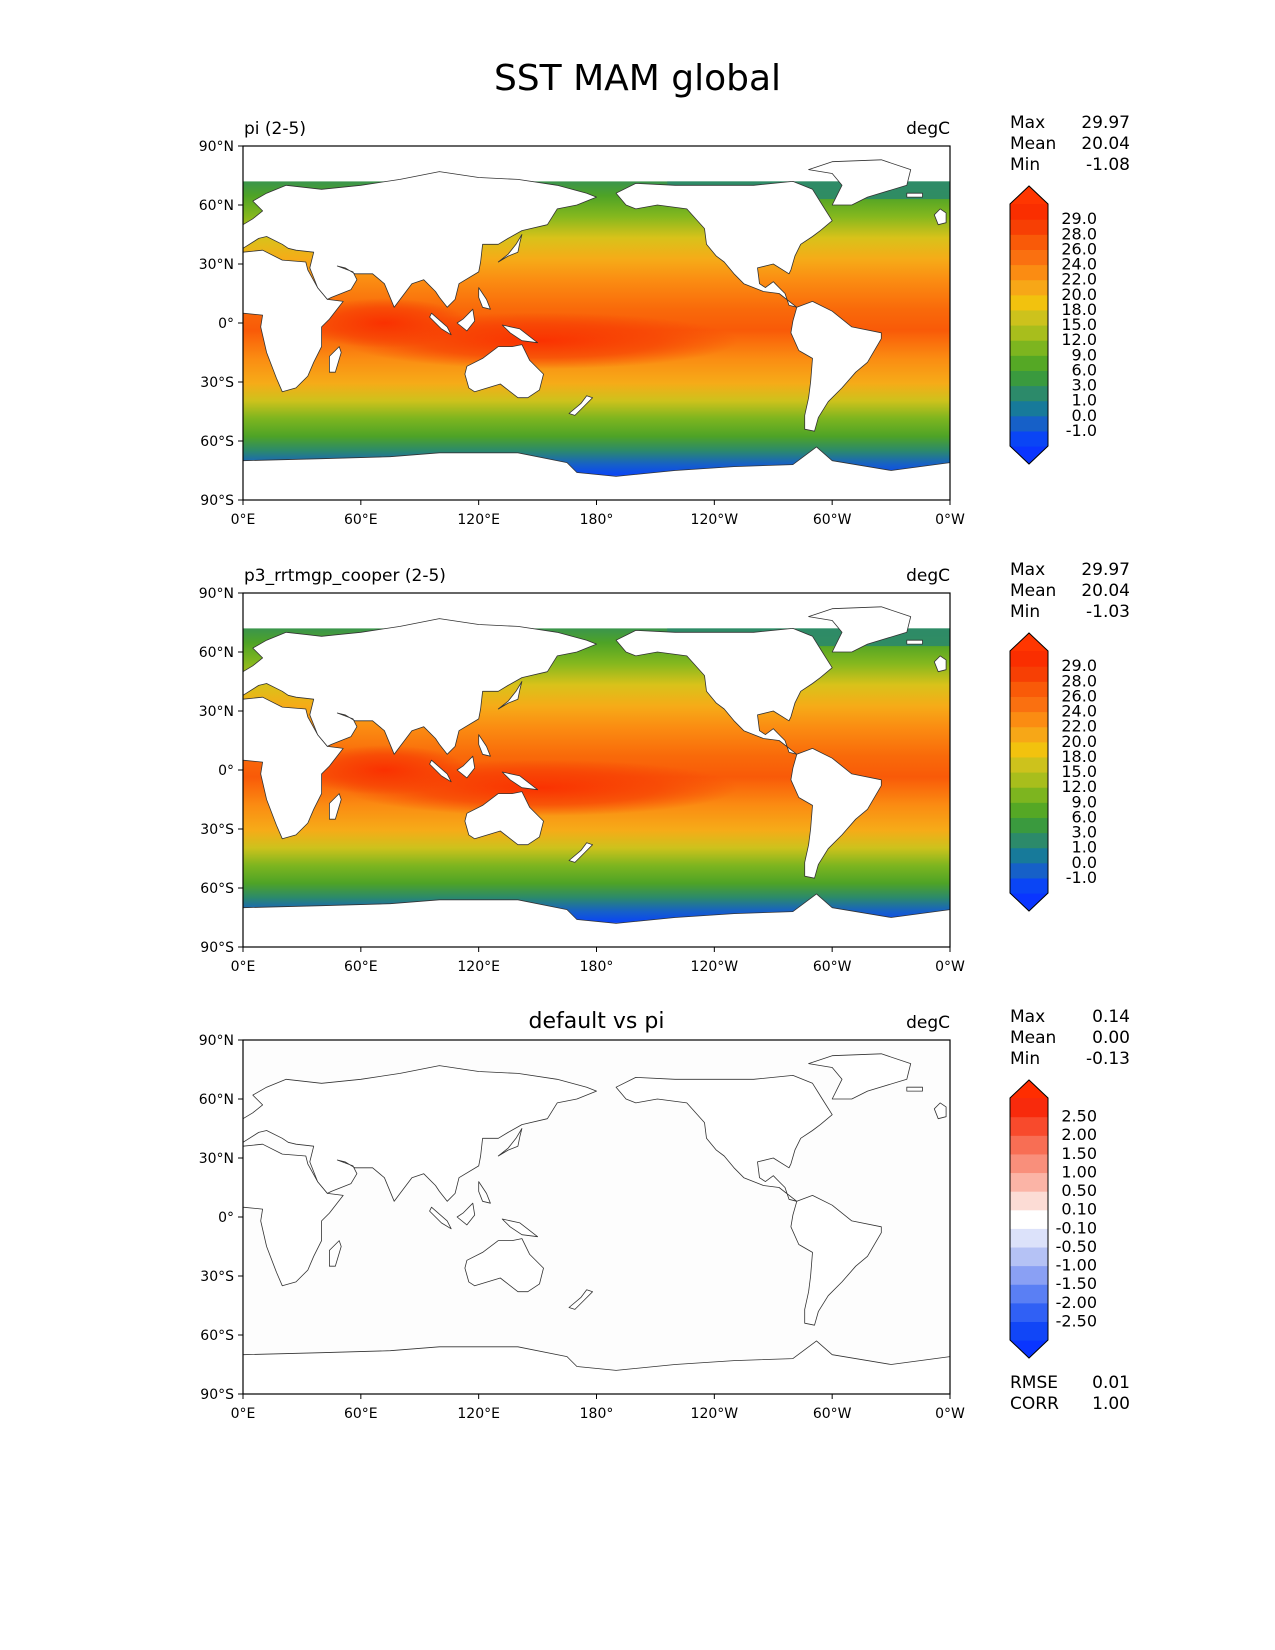 Image resolution: width=1275 pixels, height=1650 pixels. What do you see at coordinates (1076, 1227) in the screenshot?
I see `colorbar-tick-label: -0.10` at bounding box center [1076, 1227].